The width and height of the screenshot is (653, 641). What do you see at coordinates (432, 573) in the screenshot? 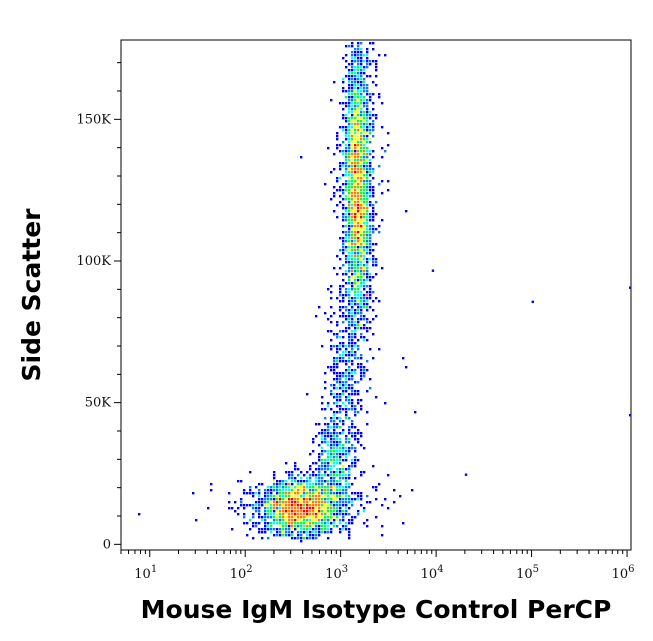
I see `x-tick-label: 104` at bounding box center [432, 573].